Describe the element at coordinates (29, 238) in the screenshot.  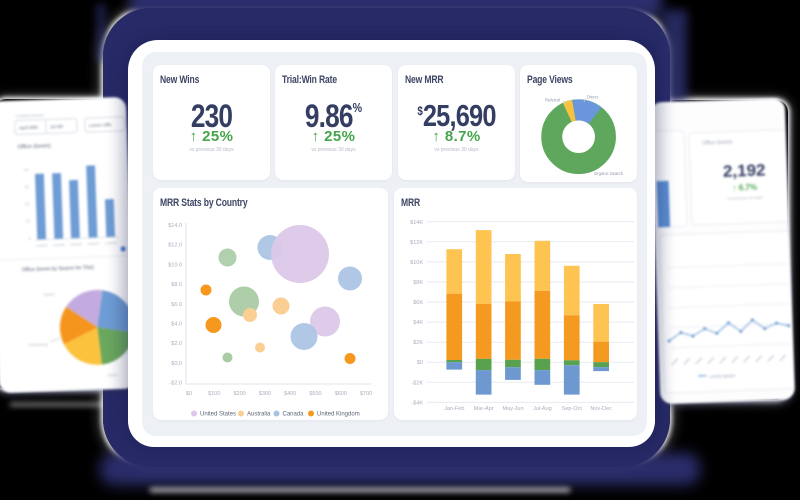
I see `svg-text: 0` at that location.